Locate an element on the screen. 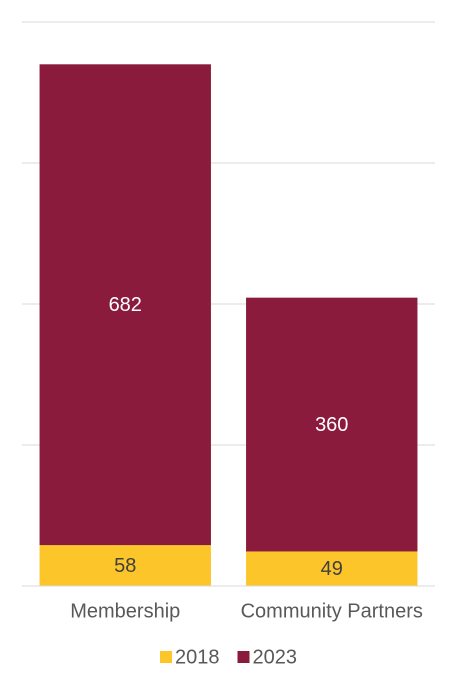 This screenshot has width=457, height=692. legend-label: 2023 is located at coordinates (275, 657).